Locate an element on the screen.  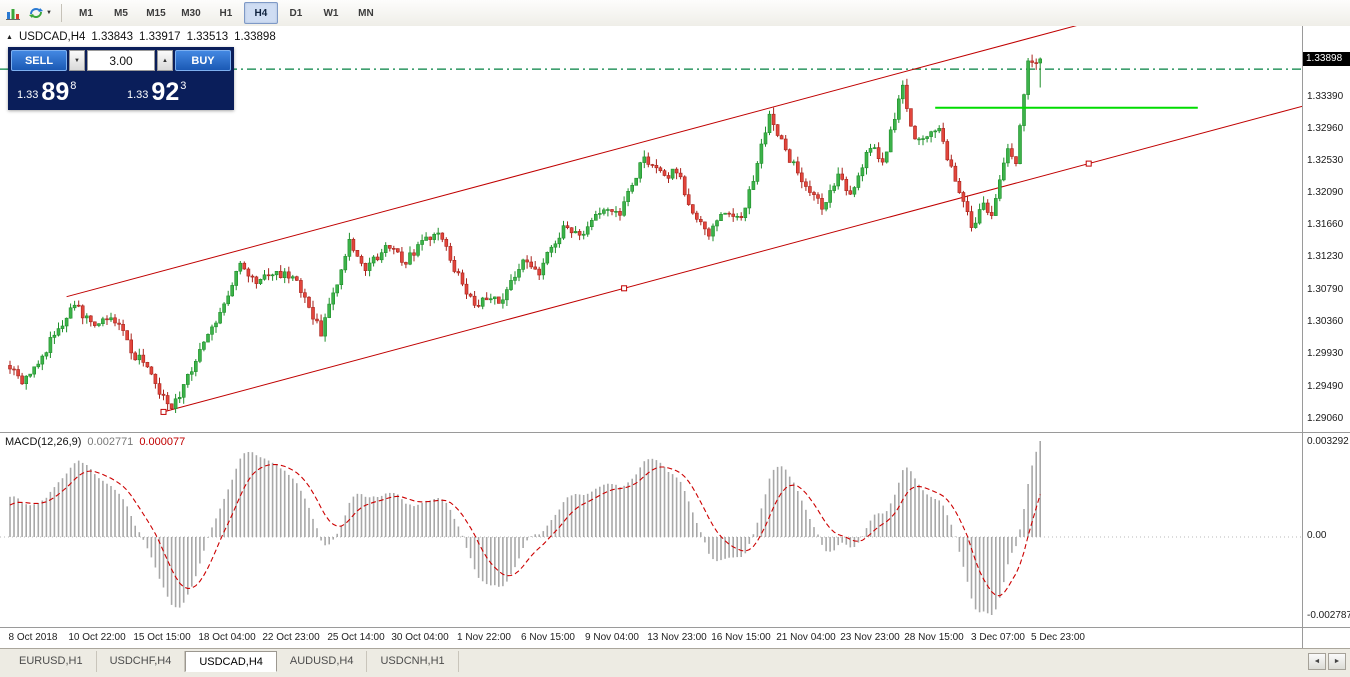
sell-price: 1.33 89 8 is located at coordinates (66, 90).